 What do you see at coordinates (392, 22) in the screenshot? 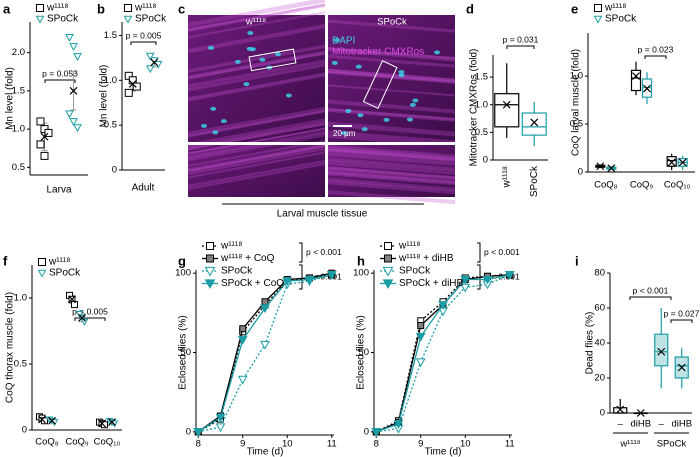
I see `image-title: SPoCk` at bounding box center [392, 22].